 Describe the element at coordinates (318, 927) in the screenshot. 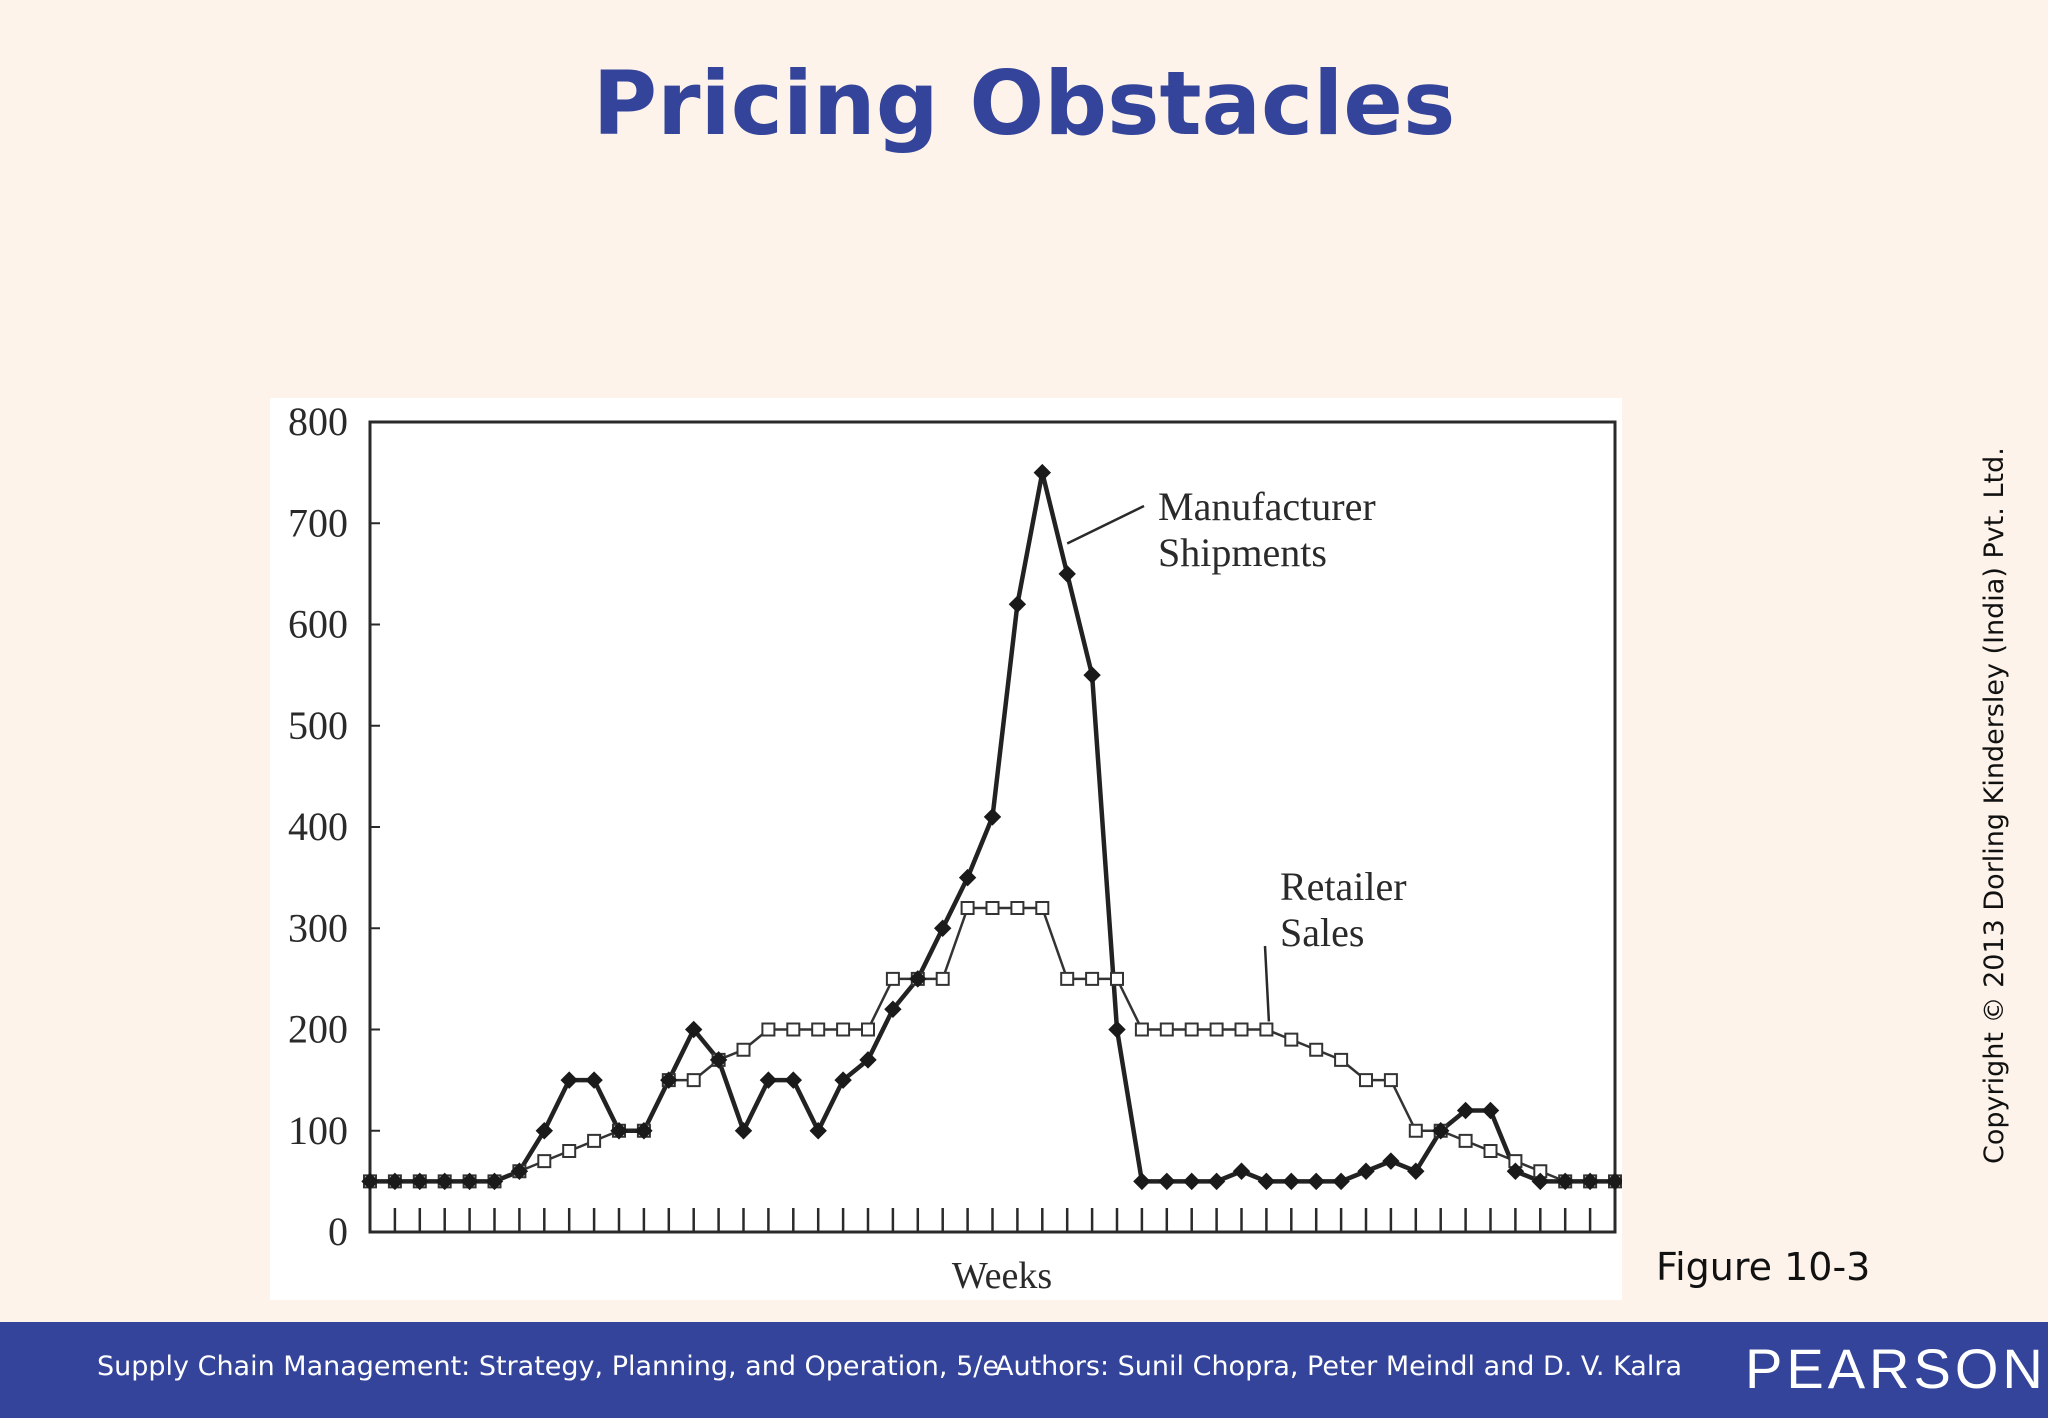

I see `y-tick-label: 300` at that location.